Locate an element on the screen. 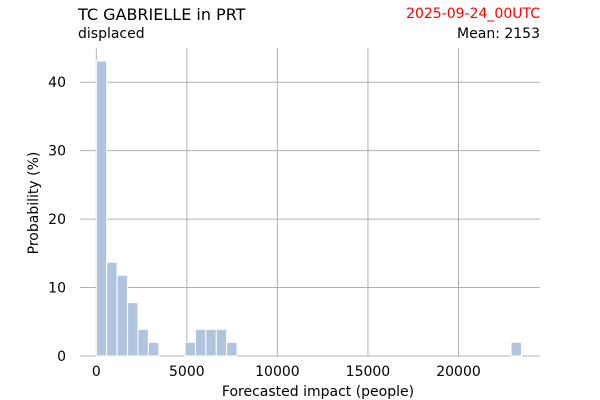 This screenshot has height=400, width=600. forecast-date: 2025-09-24_00UTC is located at coordinates (473, 14).